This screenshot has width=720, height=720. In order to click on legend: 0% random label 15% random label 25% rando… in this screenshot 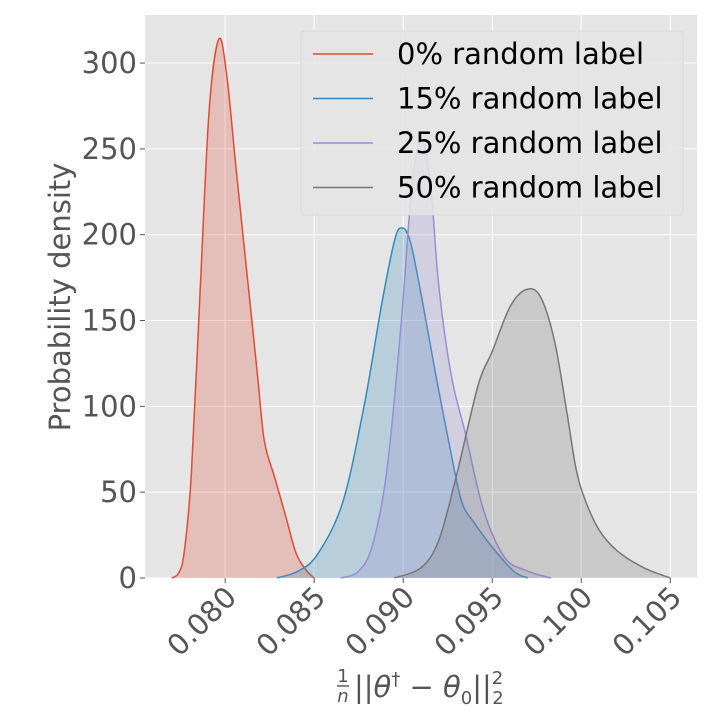, I will do `click(492, 123)`.